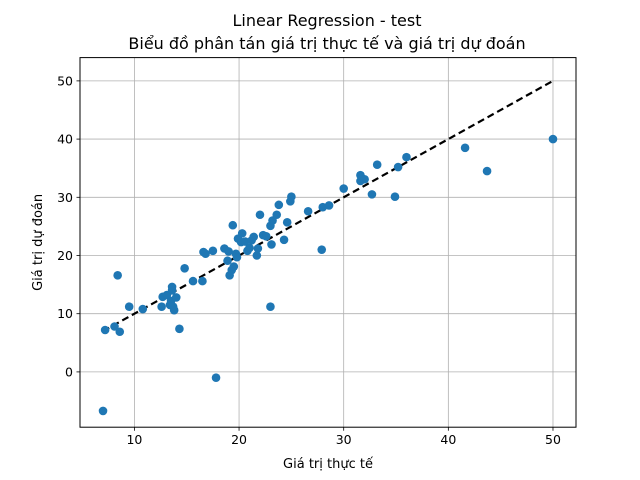  I want to click on x-tick-label: 20, so click(239, 439).